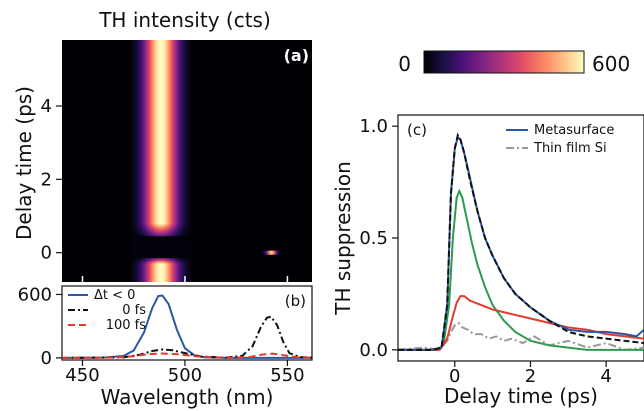 The height and width of the screenshot is (411, 644). Describe the element at coordinates (605, 376) in the screenshot. I see `panel-c-xtick-label: 4` at that location.